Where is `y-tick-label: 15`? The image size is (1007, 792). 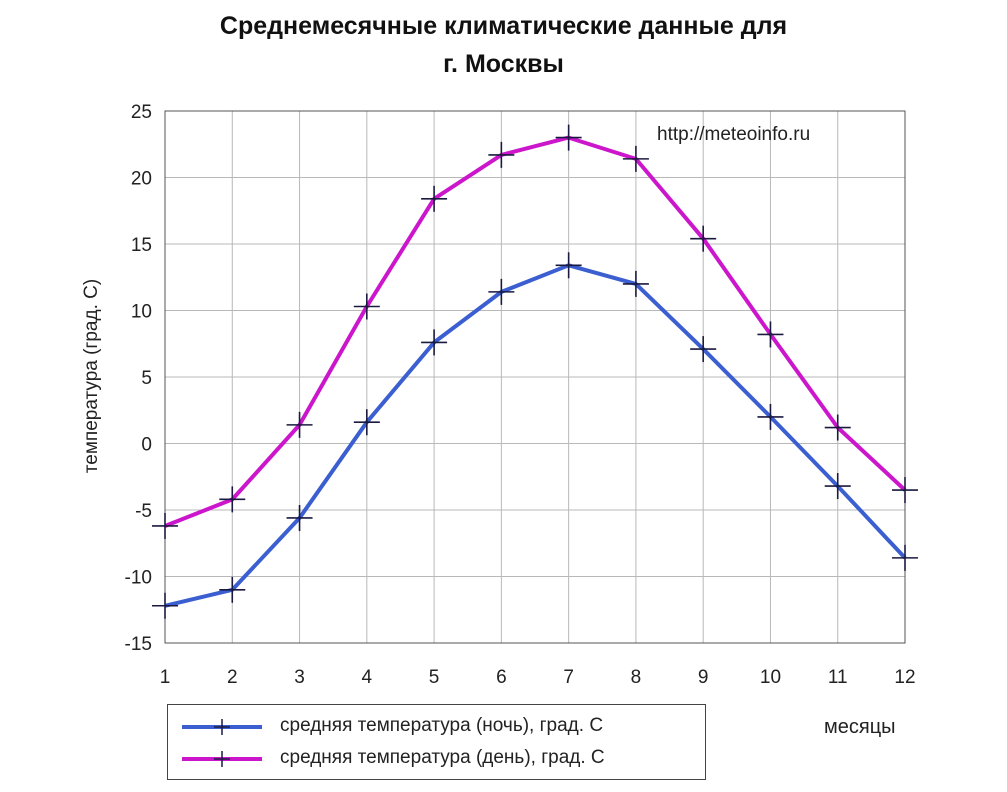
y-tick-label: 15 is located at coordinates (141, 245).